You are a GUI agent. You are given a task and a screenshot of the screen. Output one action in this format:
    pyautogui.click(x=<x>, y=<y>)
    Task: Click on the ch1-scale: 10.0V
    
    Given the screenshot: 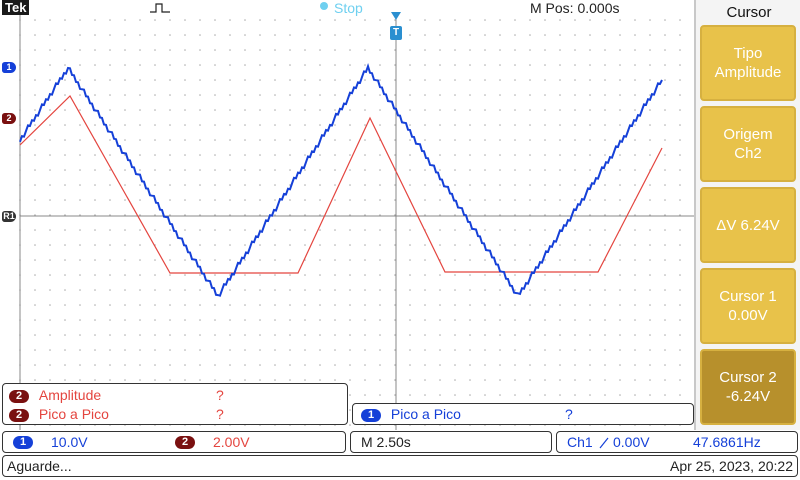 What is the action you would take?
    pyautogui.click(x=69, y=442)
    